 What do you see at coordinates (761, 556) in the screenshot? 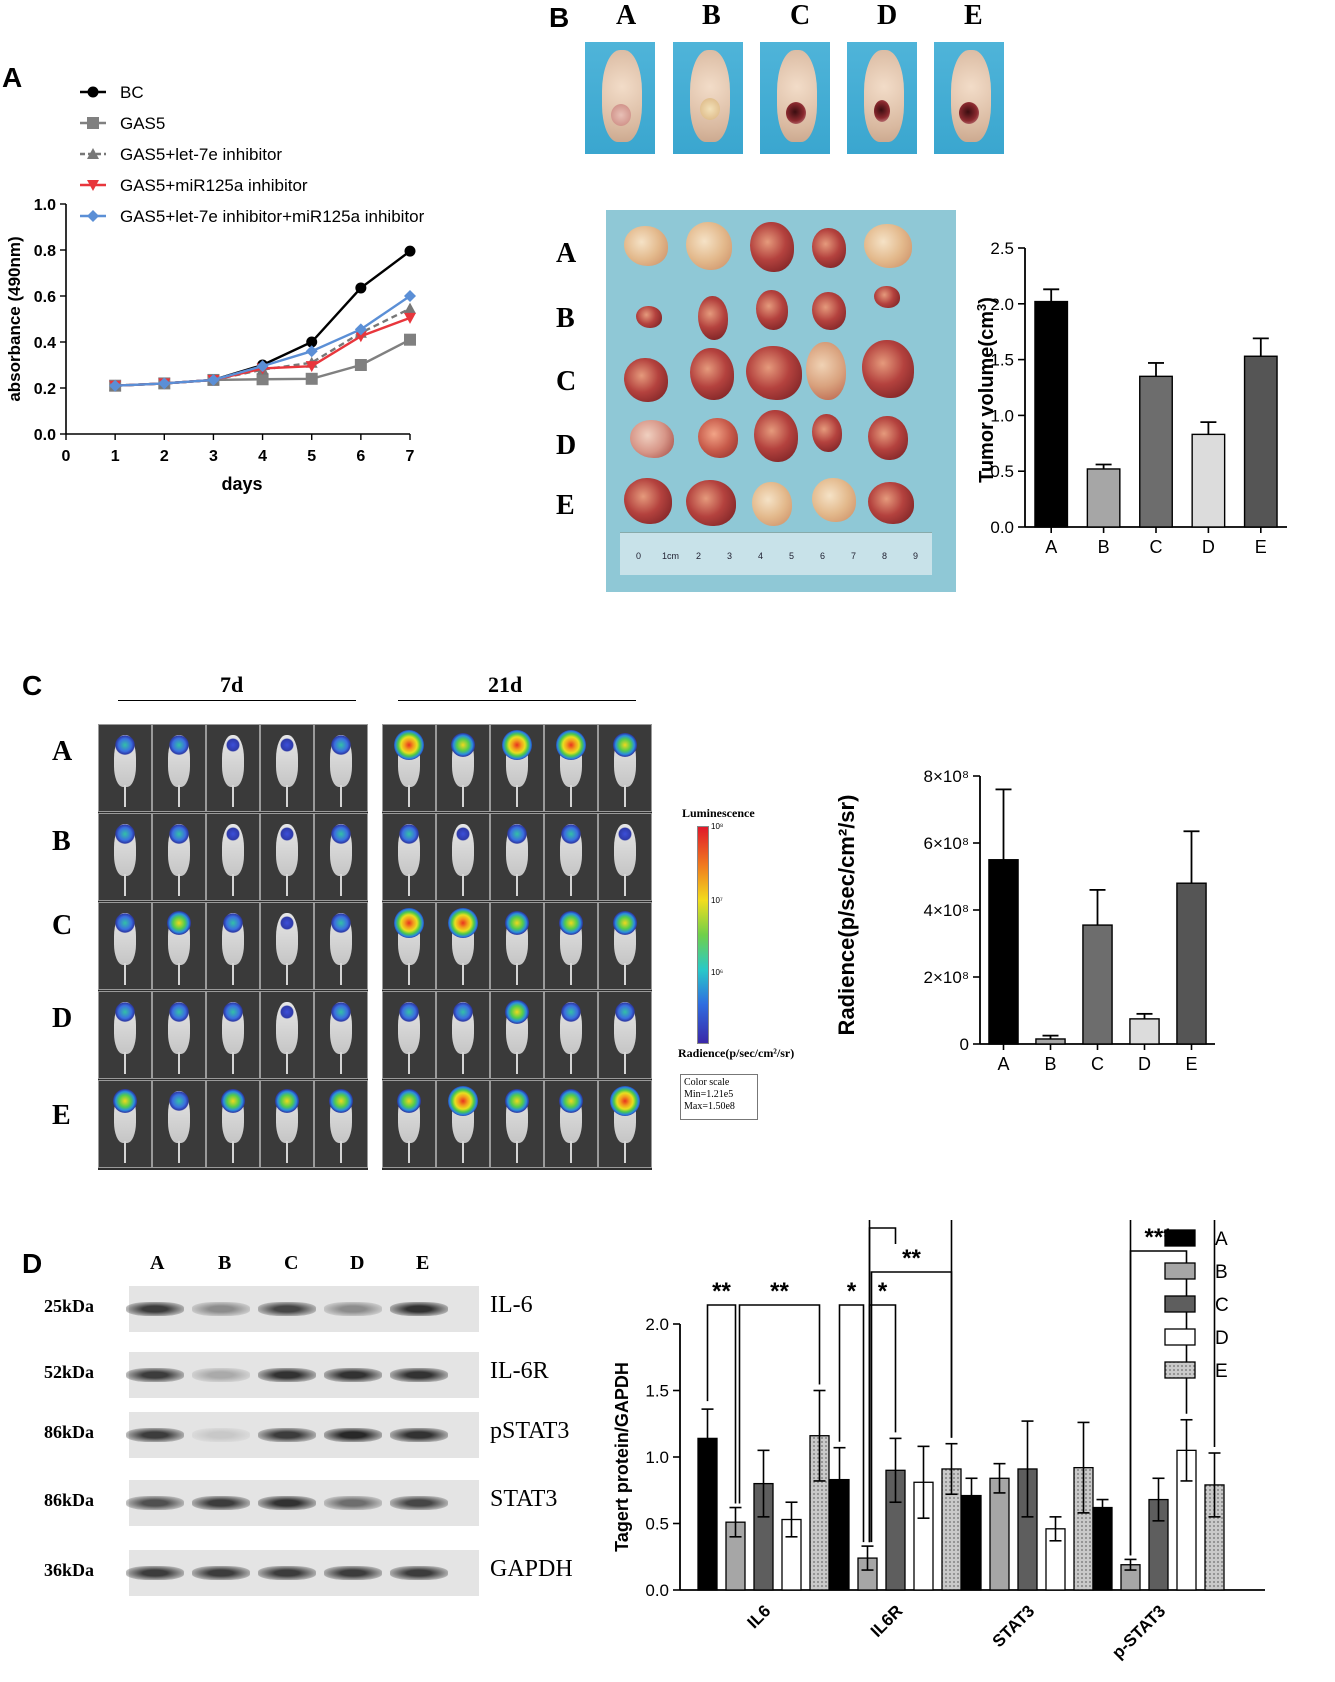
I see `ruler-label: 4` at bounding box center [761, 556].